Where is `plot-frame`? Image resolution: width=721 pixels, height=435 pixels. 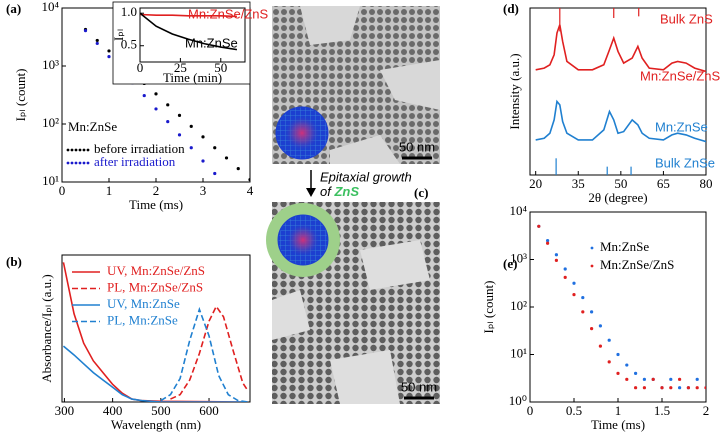
plot-frame is located at coordinates (618, 91).